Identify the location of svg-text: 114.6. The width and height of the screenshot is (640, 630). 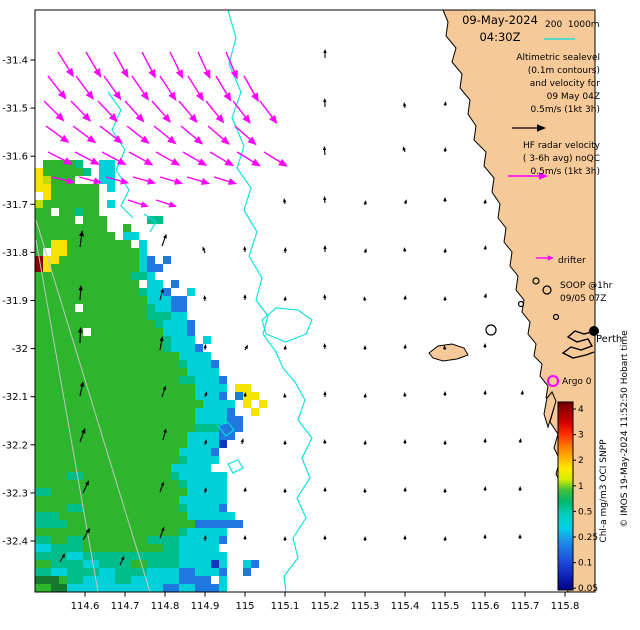
(85, 606).